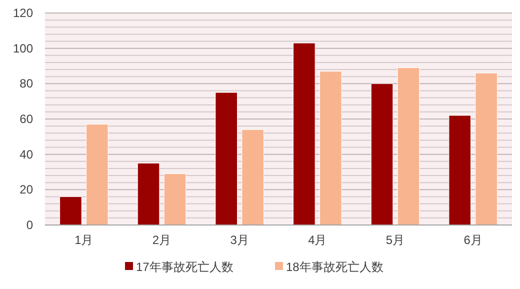  I want to click on legend-label: 17年事故死亡人数, so click(185, 267).